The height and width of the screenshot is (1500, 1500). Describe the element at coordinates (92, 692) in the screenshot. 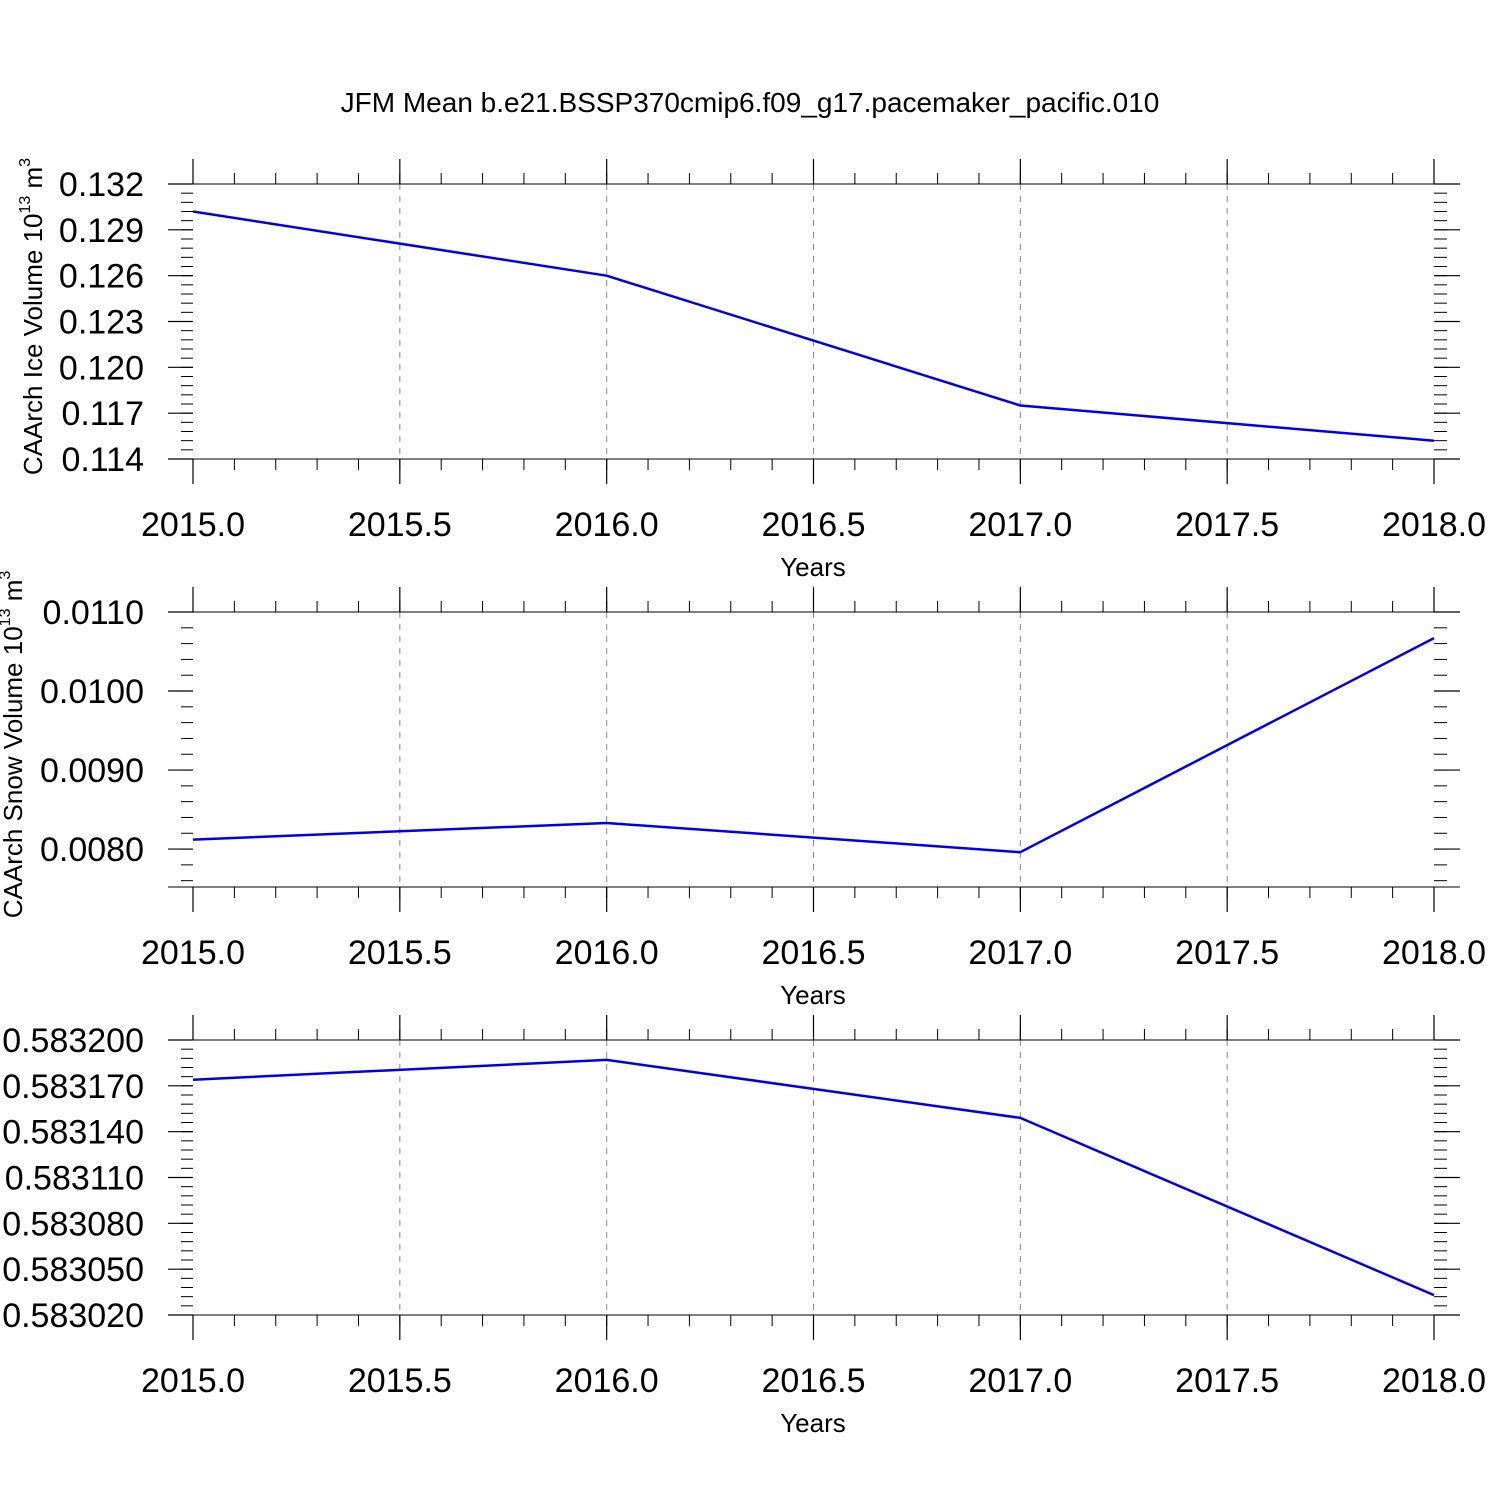

I see `y-tick-label: 0.0100` at that location.